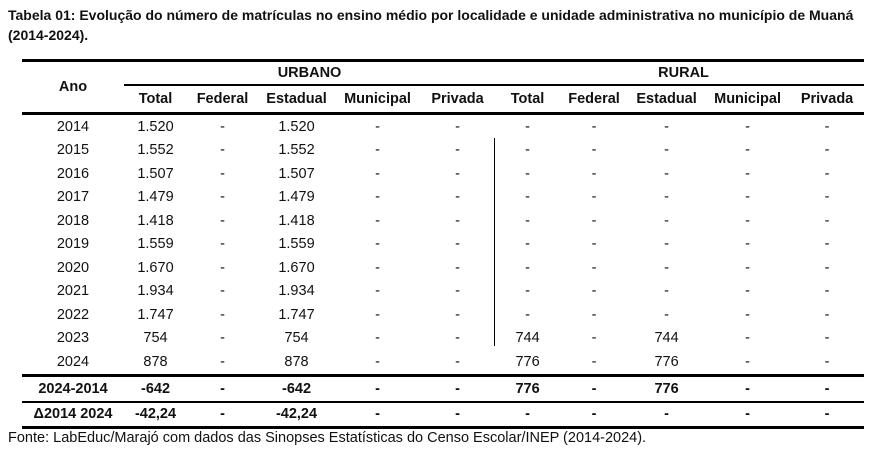 Image resolution: width=882 pixels, height=450 pixels. What do you see at coordinates (73, 361) in the screenshot?
I see `row-label: 2024` at bounding box center [73, 361].